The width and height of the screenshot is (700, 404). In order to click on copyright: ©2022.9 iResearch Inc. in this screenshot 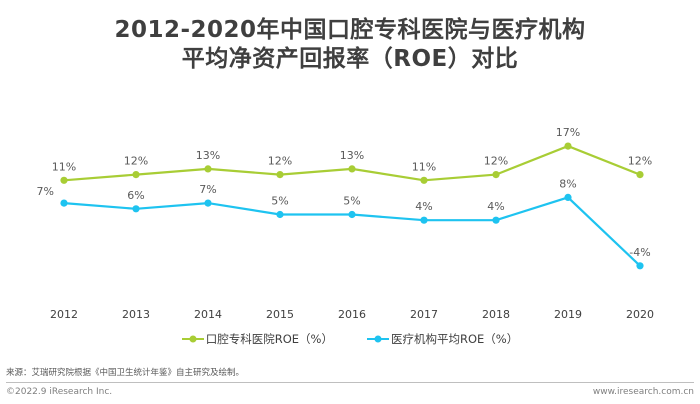, I will do `click(59, 392)`.